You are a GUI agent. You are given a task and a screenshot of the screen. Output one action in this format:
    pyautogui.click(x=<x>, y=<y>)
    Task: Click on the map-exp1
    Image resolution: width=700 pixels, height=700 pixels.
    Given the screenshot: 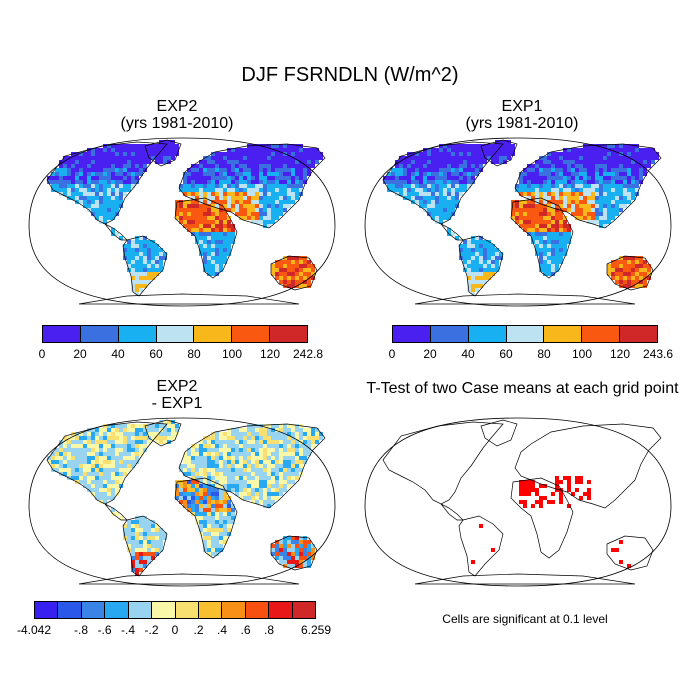 What is the action you would take?
    pyautogui.click(x=518, y=222)
    